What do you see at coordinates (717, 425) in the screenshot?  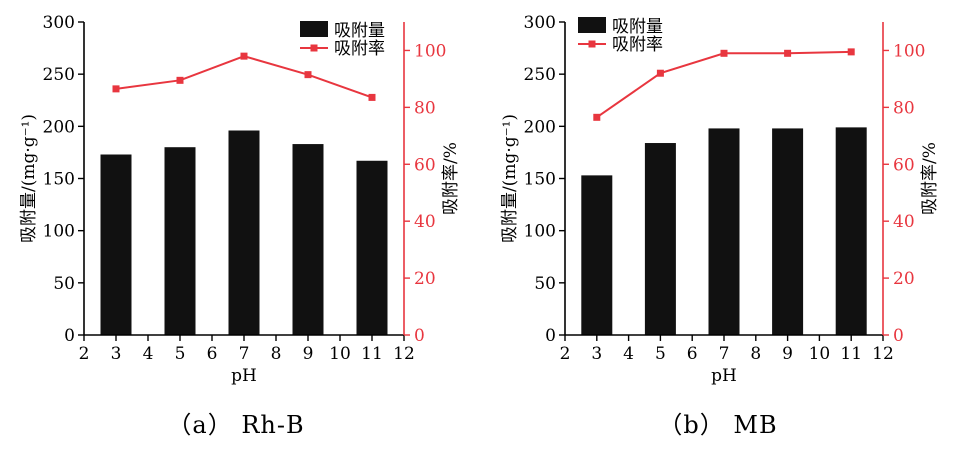 I see `panel-caption: （b） MB` at bounding box center [717, 425].